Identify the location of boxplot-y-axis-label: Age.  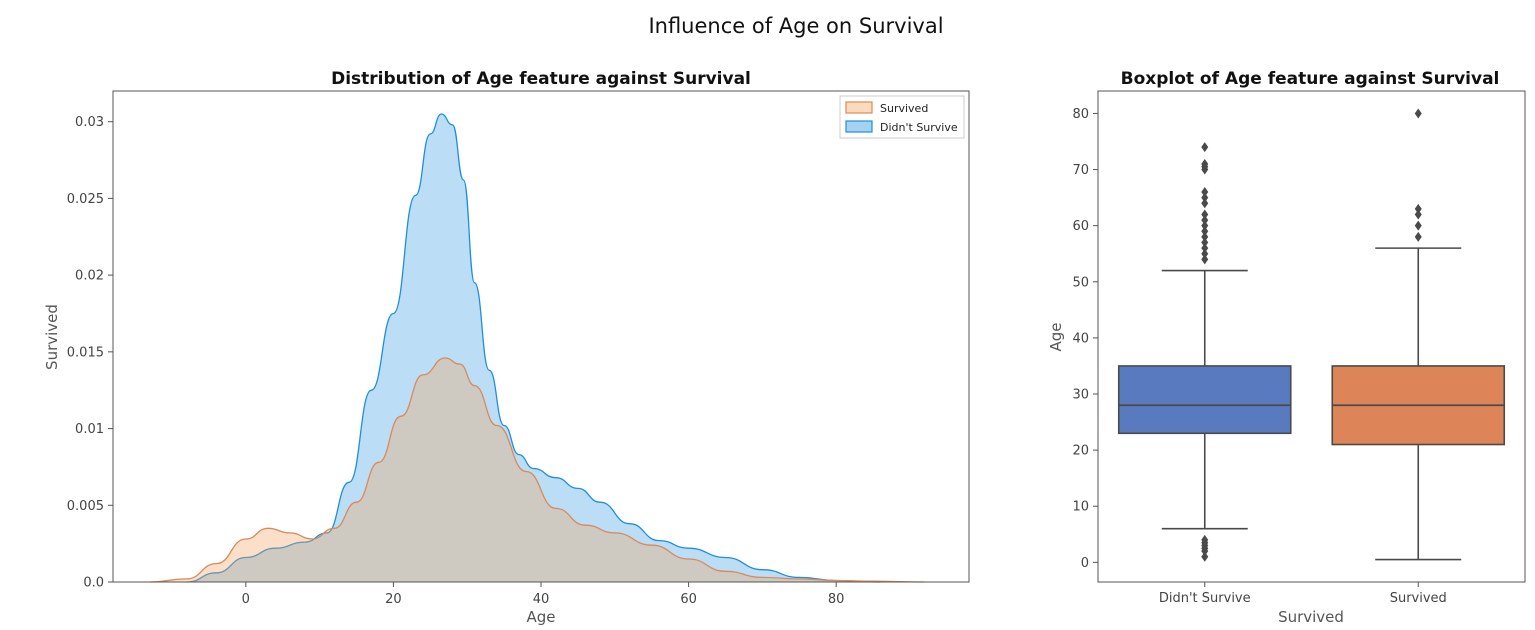
(1056, 336).